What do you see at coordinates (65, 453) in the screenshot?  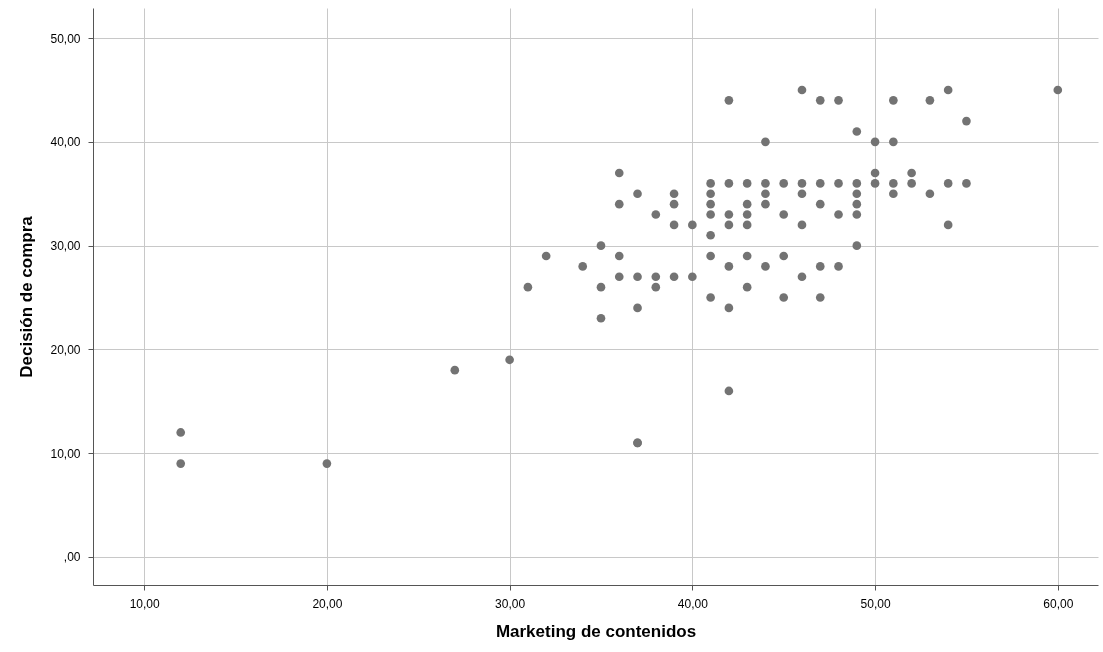 I see `y-tick-label: 10,00` at bounding box center [65, 453].